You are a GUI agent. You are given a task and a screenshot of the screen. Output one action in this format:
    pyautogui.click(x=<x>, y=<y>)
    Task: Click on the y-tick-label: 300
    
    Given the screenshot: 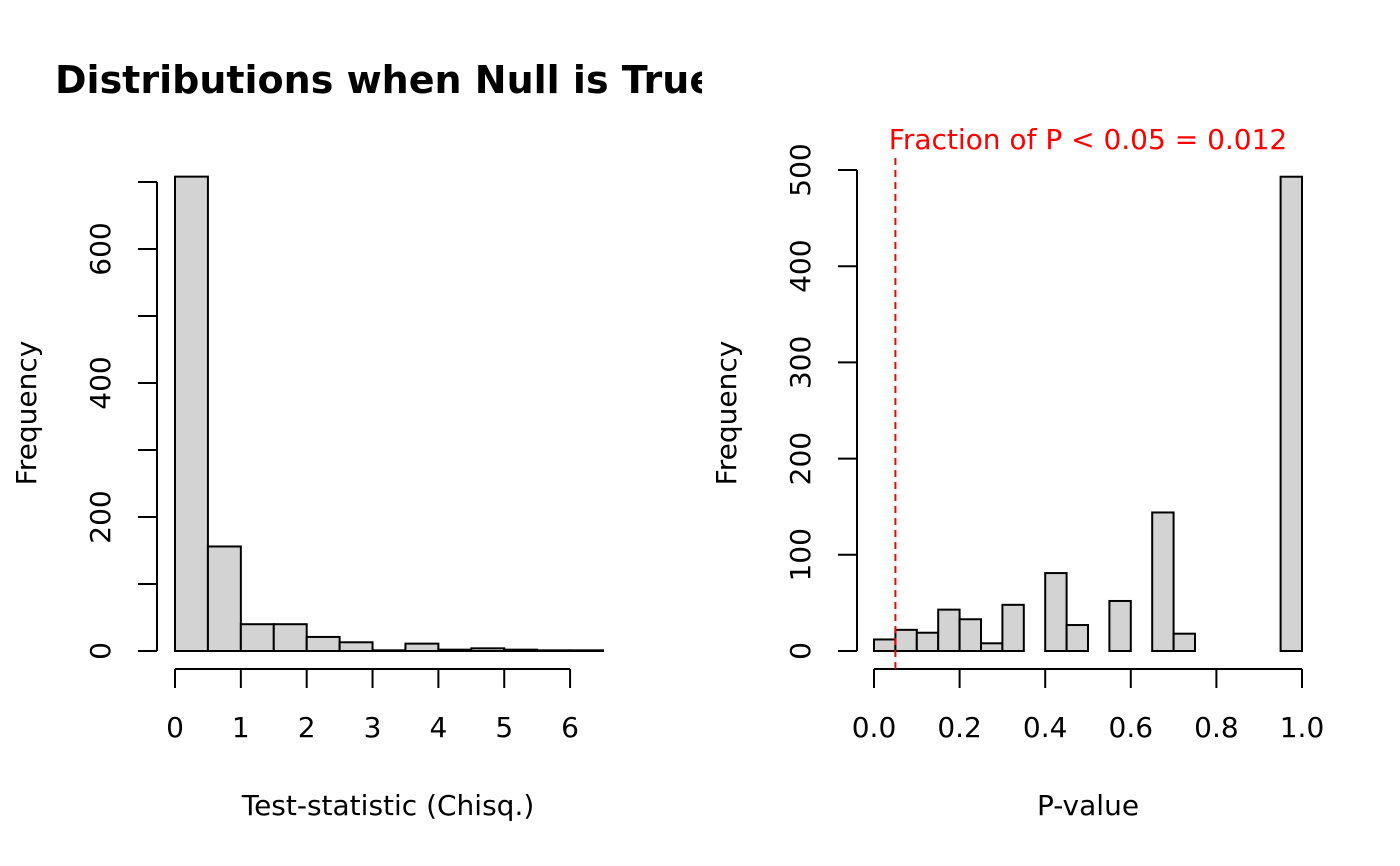 What is the action you would take?
    pyautogui.click(x=800, y=362)
    